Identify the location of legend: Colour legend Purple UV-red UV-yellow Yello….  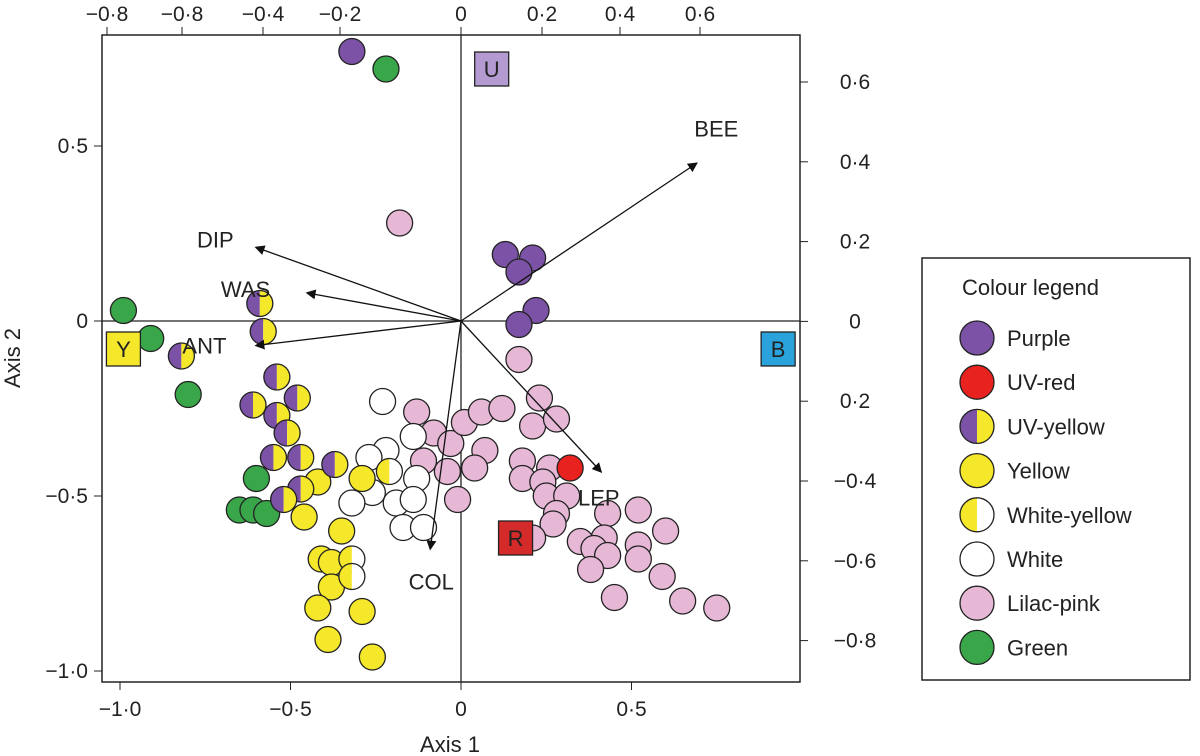
(1056, 469).